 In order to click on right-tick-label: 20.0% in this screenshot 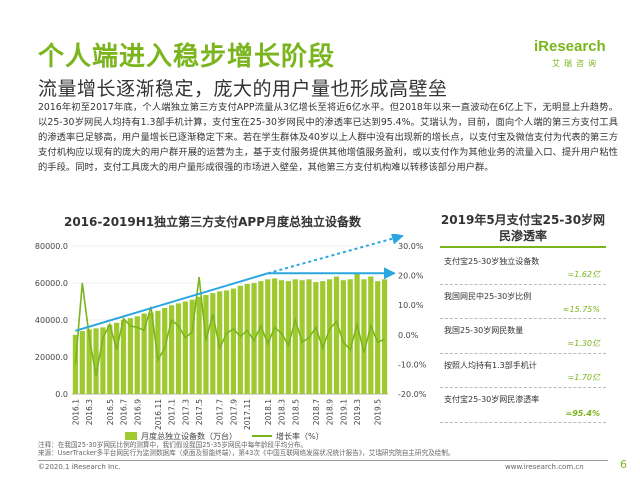, I will do `click(411, 276)`.